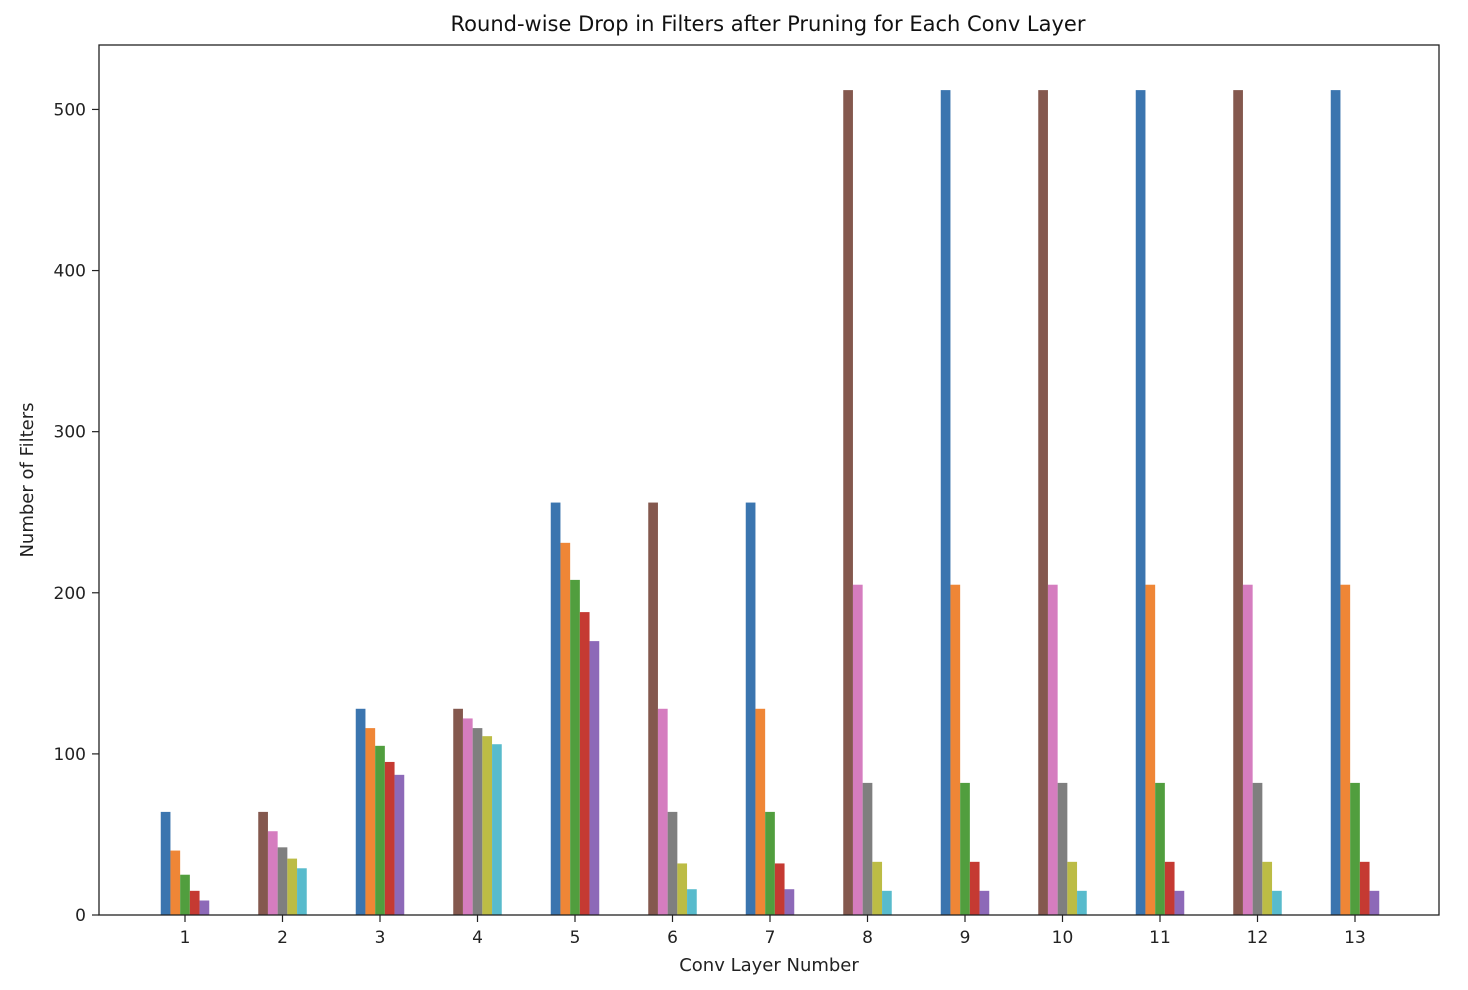 Image resolution: width=1468 pixels, height=990 pixels. Describe the element at coordinates (477, 938) in the screenshot. I see `x-tick-label: 4` at that location.